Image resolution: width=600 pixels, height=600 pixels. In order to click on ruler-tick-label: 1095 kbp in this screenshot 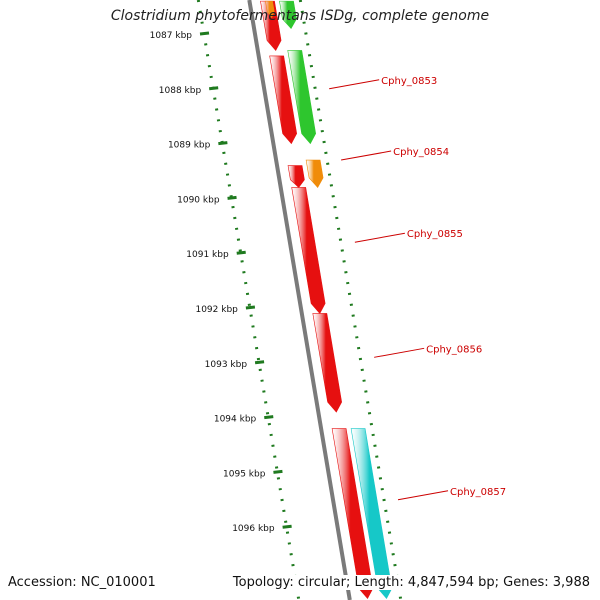, I will do `click(244, 474)`.